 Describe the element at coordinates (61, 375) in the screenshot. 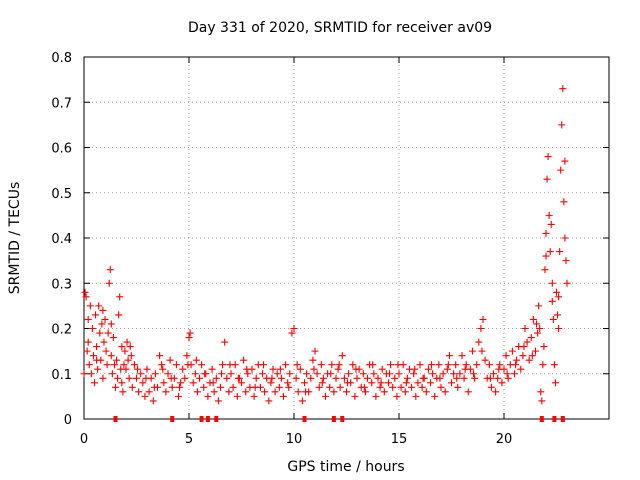

I see `y-tick-label: 0.1` at that location.